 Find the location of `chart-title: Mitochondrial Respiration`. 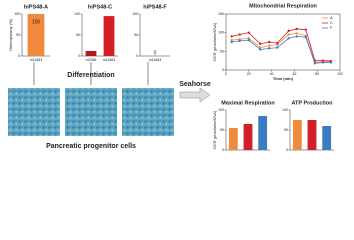

chart-title: Mitochondrial Respiration is located at coordinates (283, 6).